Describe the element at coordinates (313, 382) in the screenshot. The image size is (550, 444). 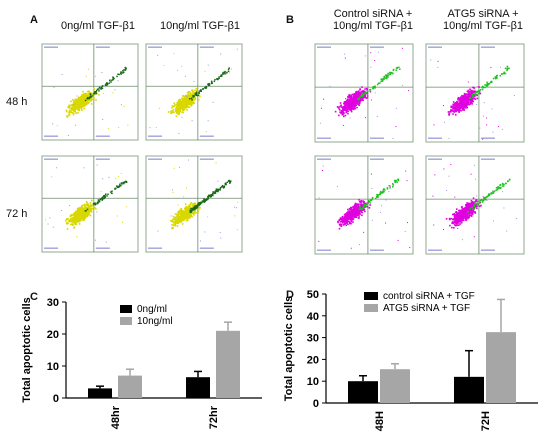
I see `chart-d-ytick-label: 10` at that location.